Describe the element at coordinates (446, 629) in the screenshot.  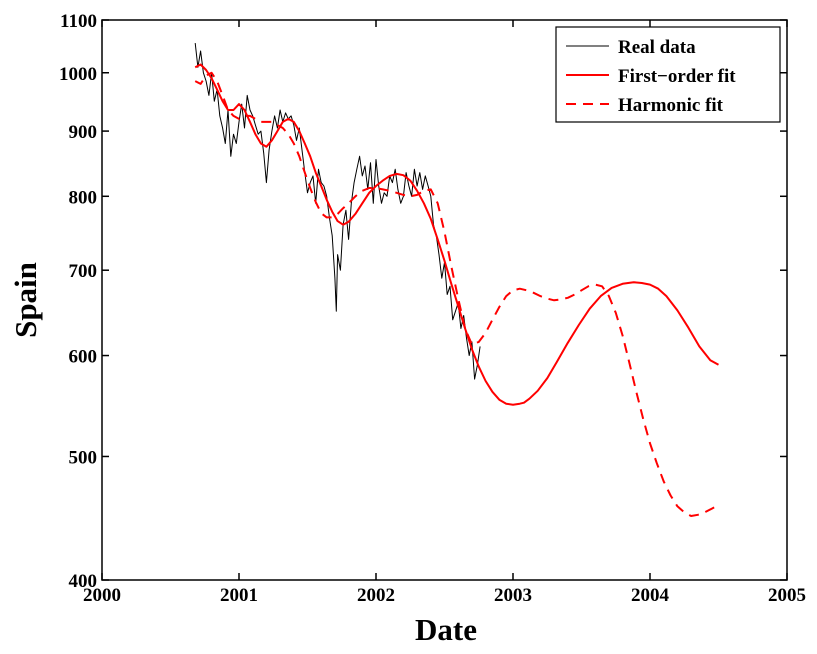
I see `x-axis-title: Date` at that location.